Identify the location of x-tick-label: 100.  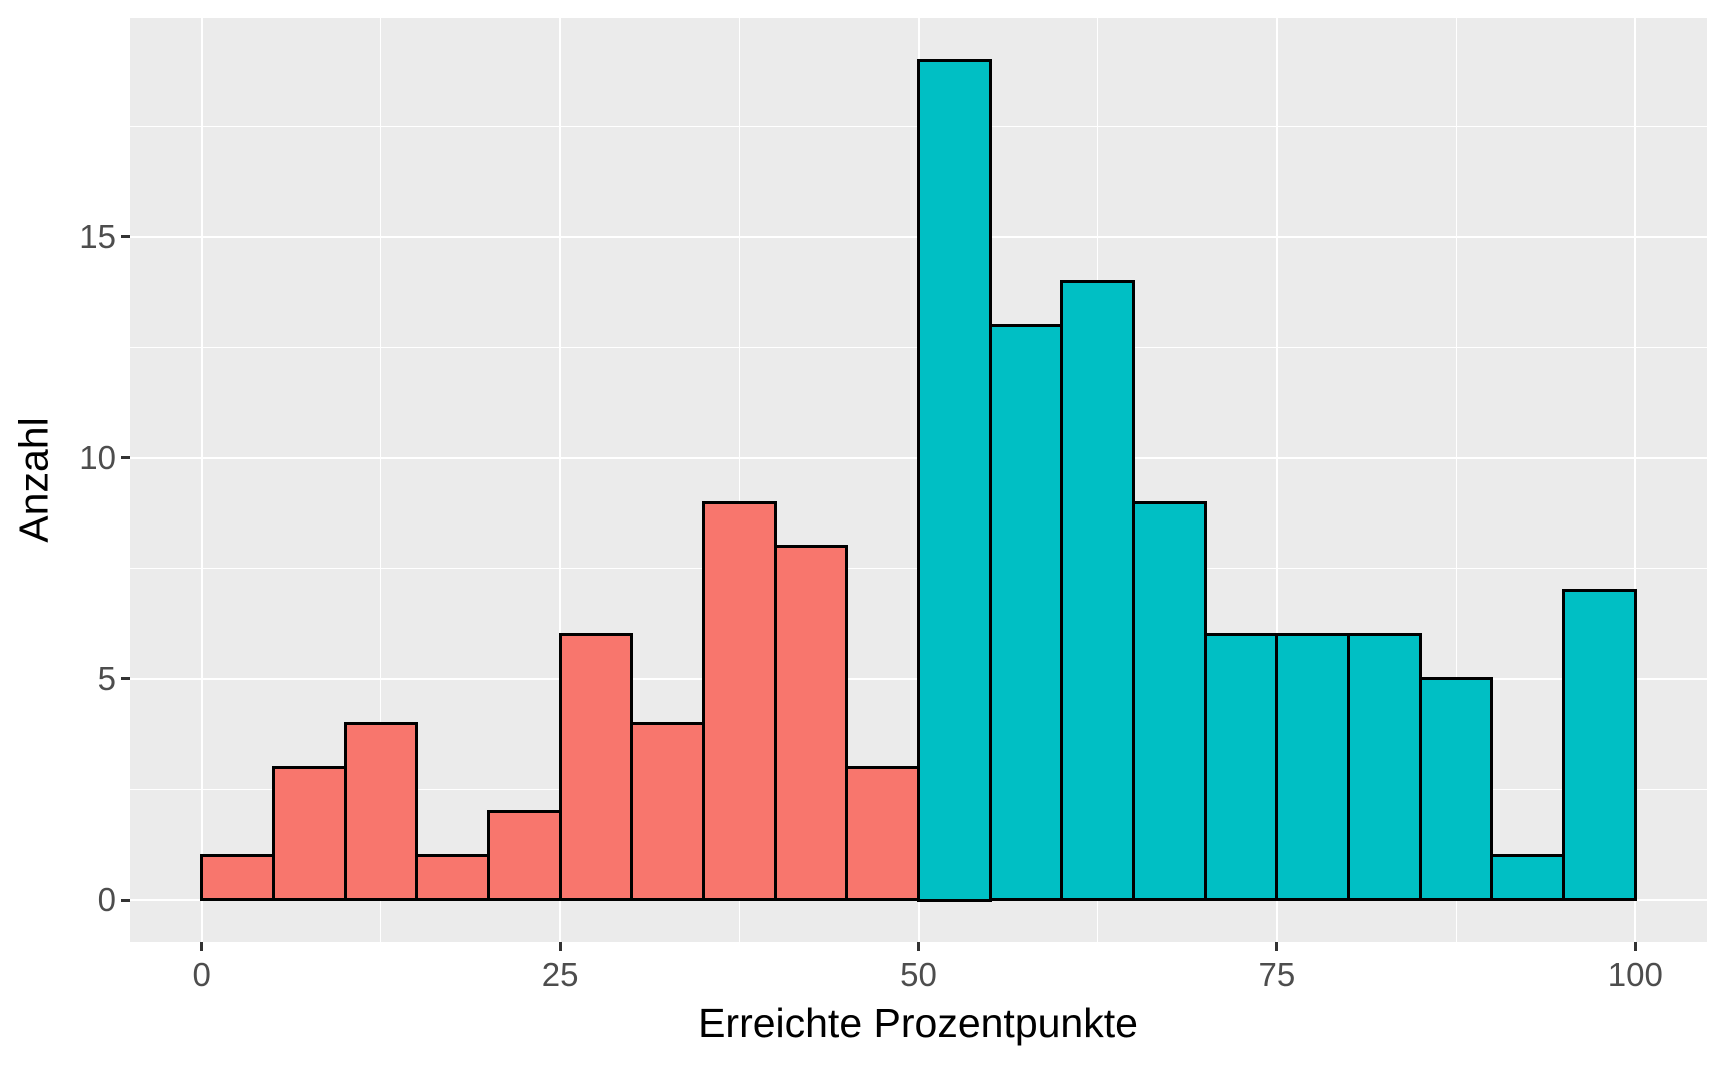
(1635, 974).